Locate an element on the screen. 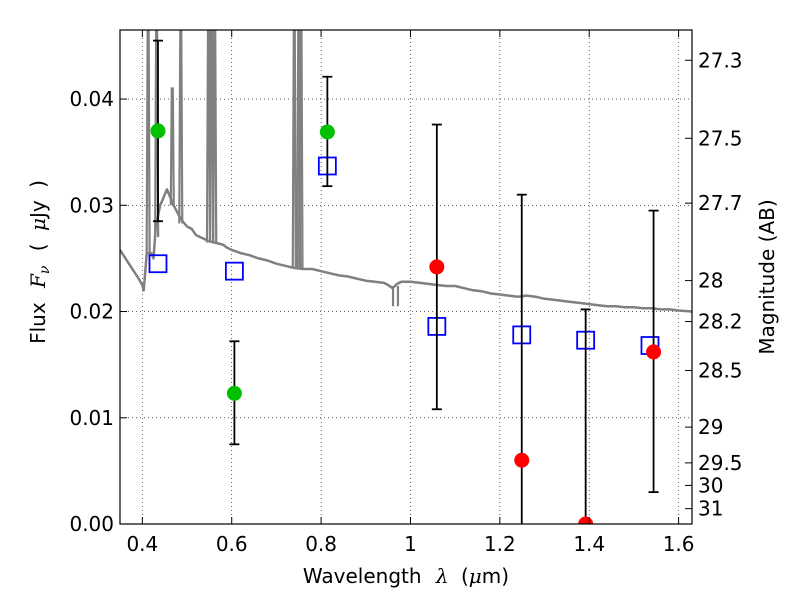  y-tick-label: 0.03 is located at coordinates (91, 205).